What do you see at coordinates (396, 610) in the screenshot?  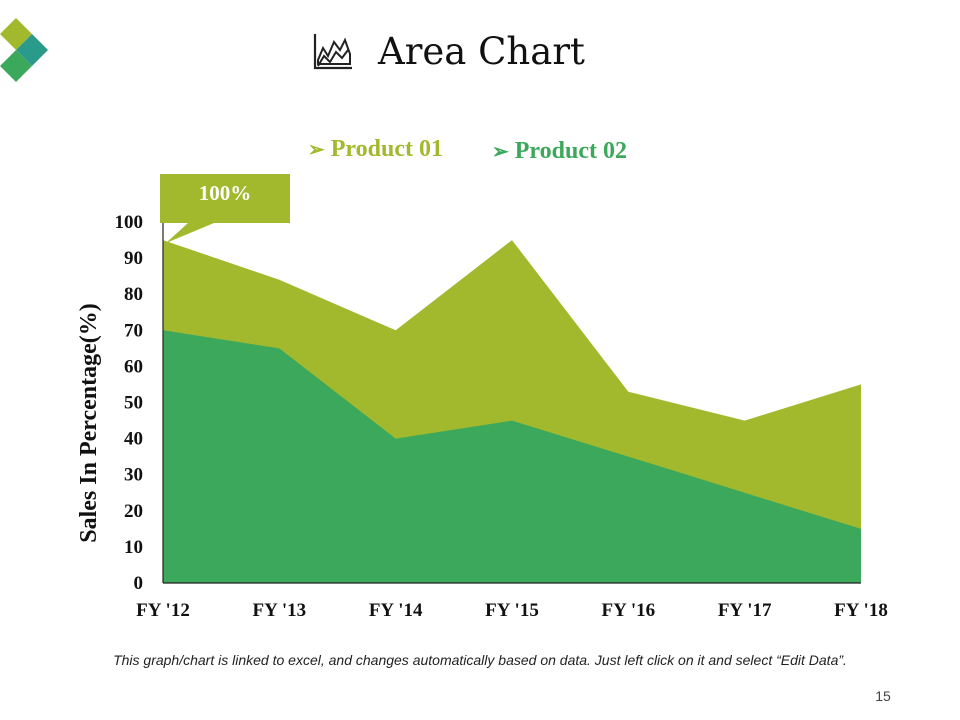 I see `x-tick-label: FY '14` at bounding box center [396, 610].